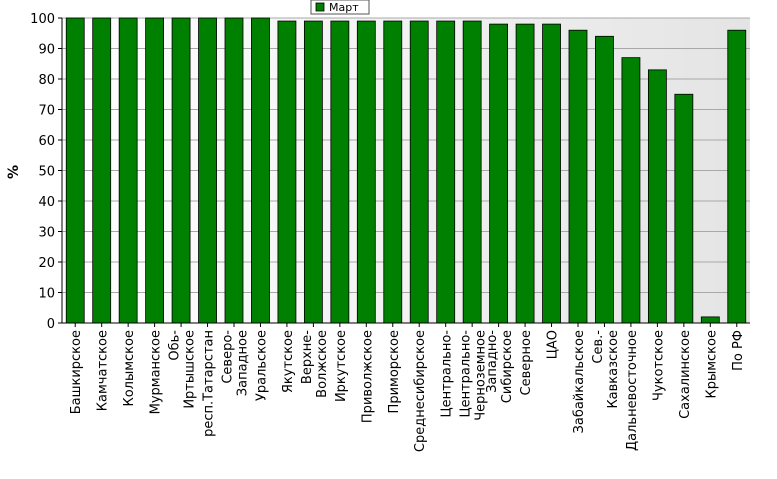 The image size is (777, 479). What do you see at coordinates (228, 357) in the screenshot?
I see `x-tick-label: Северо-` at bounding box center [228, 357].